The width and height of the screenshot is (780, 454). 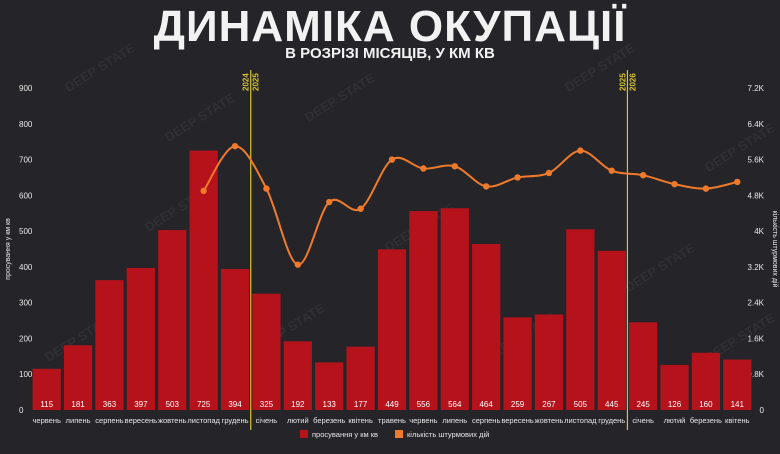 I want to click on y-tick-label: 700, so click(x=26, y=160).